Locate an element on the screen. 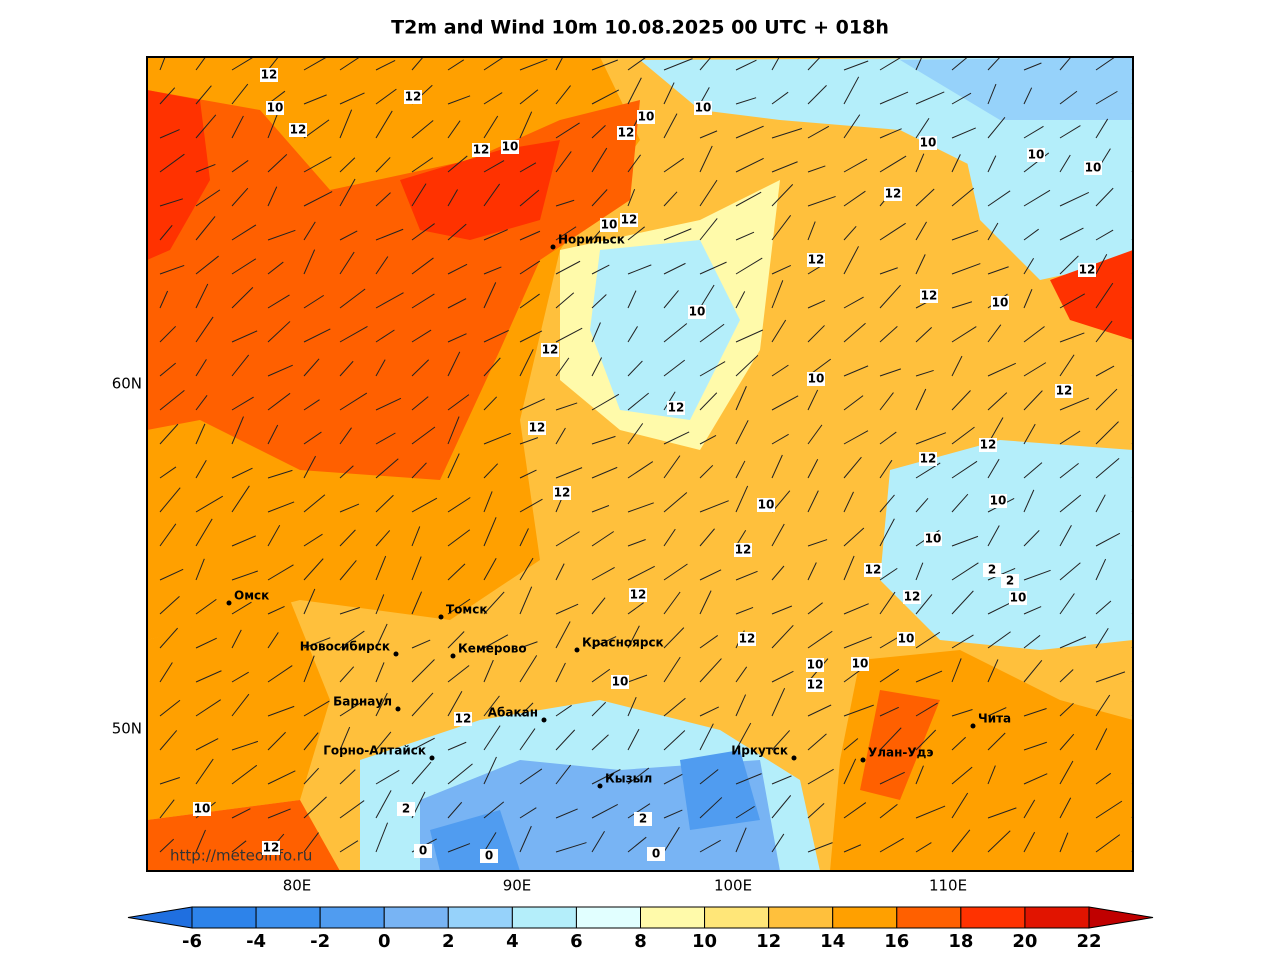  city-label: Кемерово is located at coordinates (492, 649).